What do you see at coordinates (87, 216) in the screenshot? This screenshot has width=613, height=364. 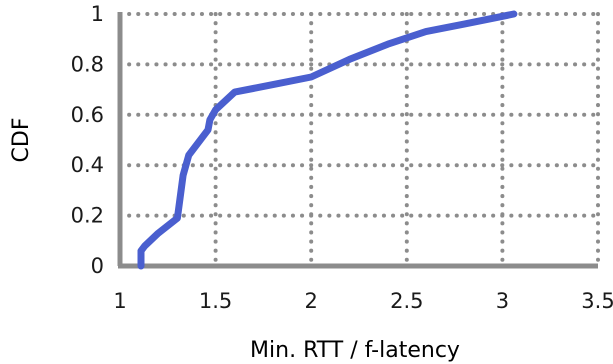 I see `y-tick-label: 0.2` at bounding box center [87, 216].